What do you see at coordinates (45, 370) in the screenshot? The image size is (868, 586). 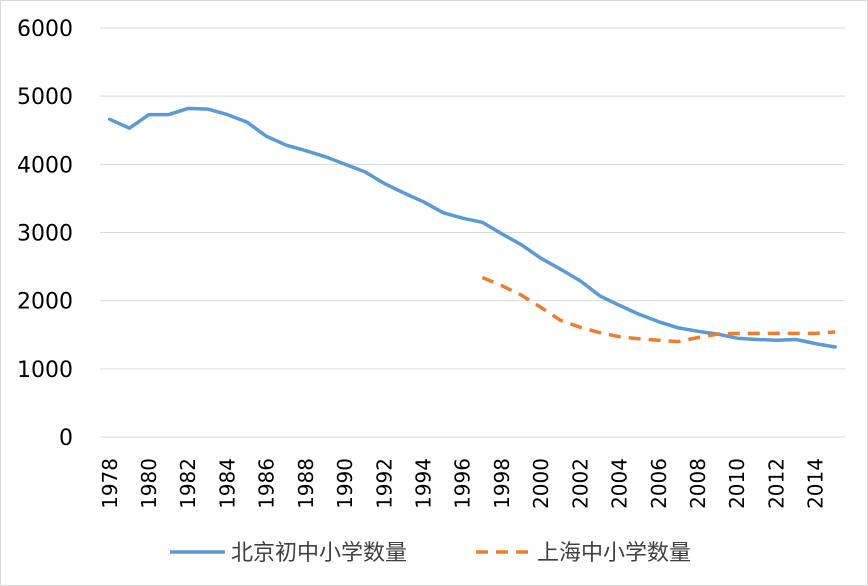 I see `y-tick-label: 1000` at bounding box center [45, 370].